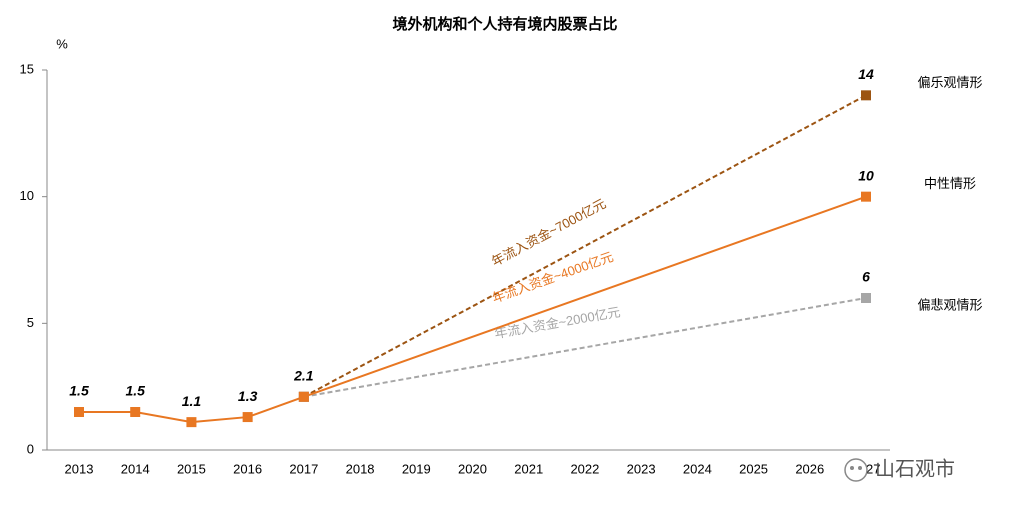  Describe the element at coordinates (30, 448) in the screenshot. I see `y-tick-label: 0` at that location.